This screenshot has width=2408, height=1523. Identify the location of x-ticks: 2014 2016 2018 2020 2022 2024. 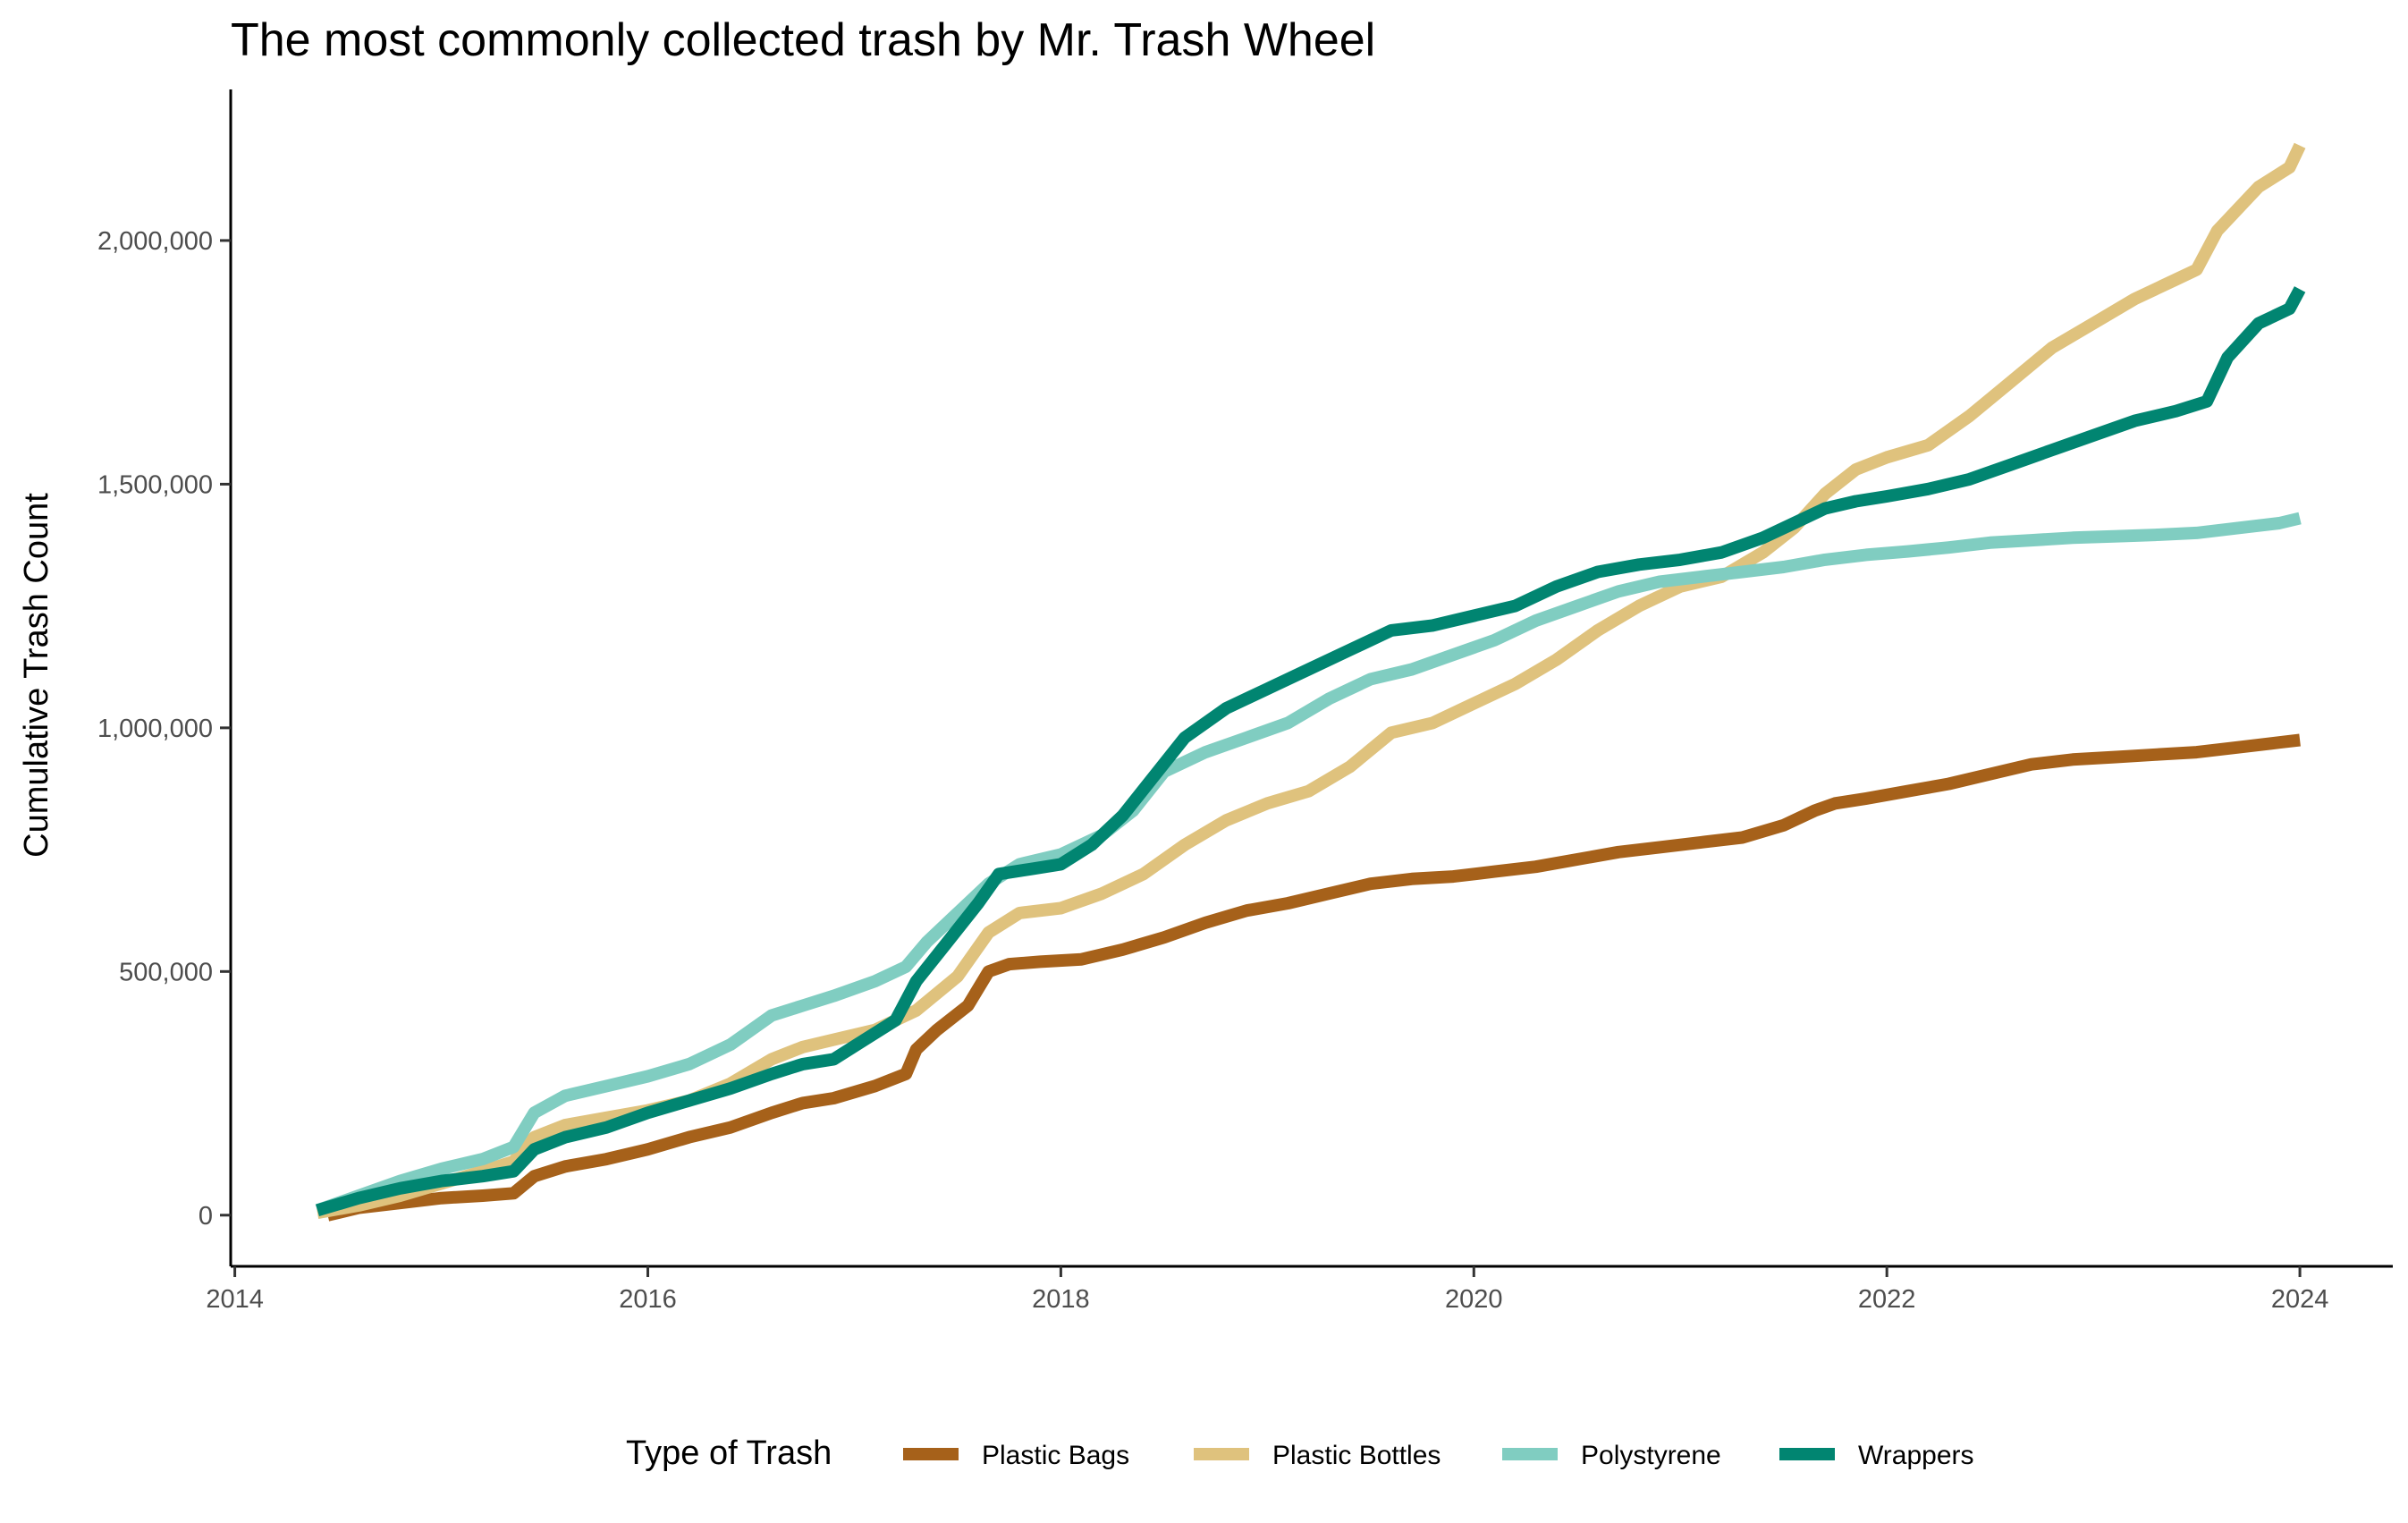
(1267, 1290).